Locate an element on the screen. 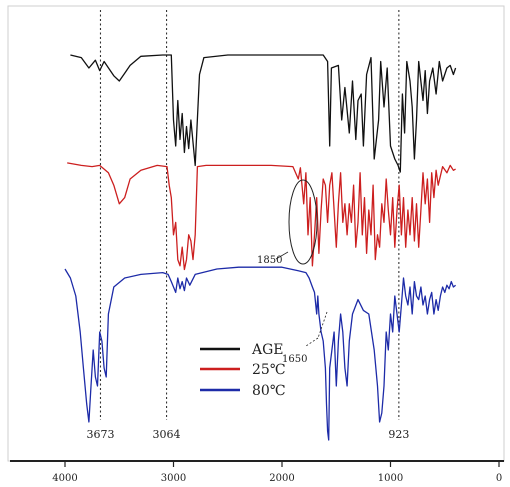 The image size is (510, 487). legend-label-age: AGE is located at coordinates (267, 350).